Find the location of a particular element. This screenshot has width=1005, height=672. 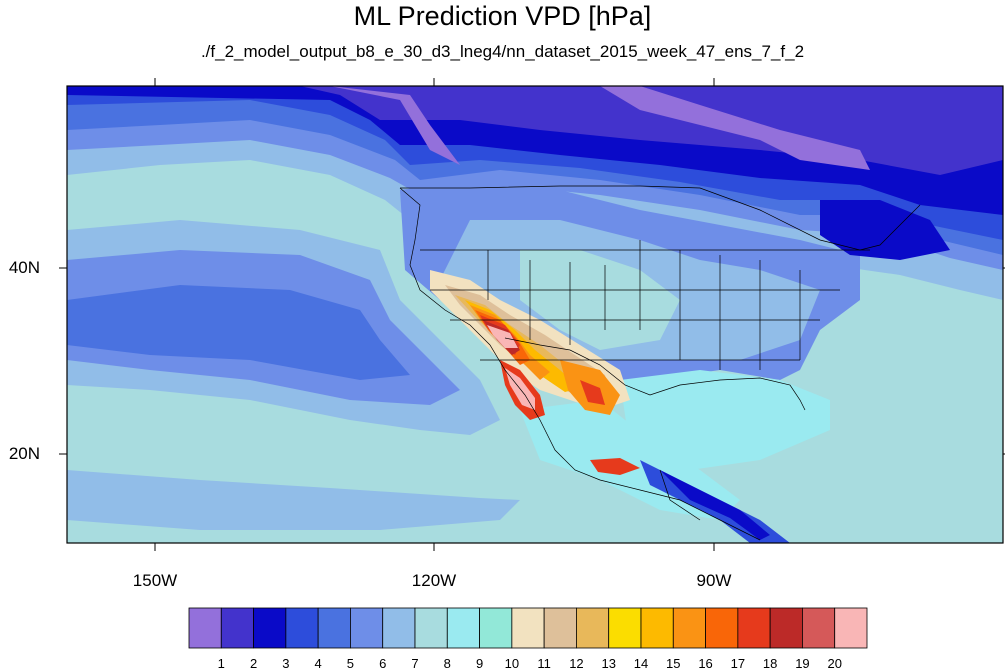

lon-label-120w: 120W is located at coordinates (434, 580).